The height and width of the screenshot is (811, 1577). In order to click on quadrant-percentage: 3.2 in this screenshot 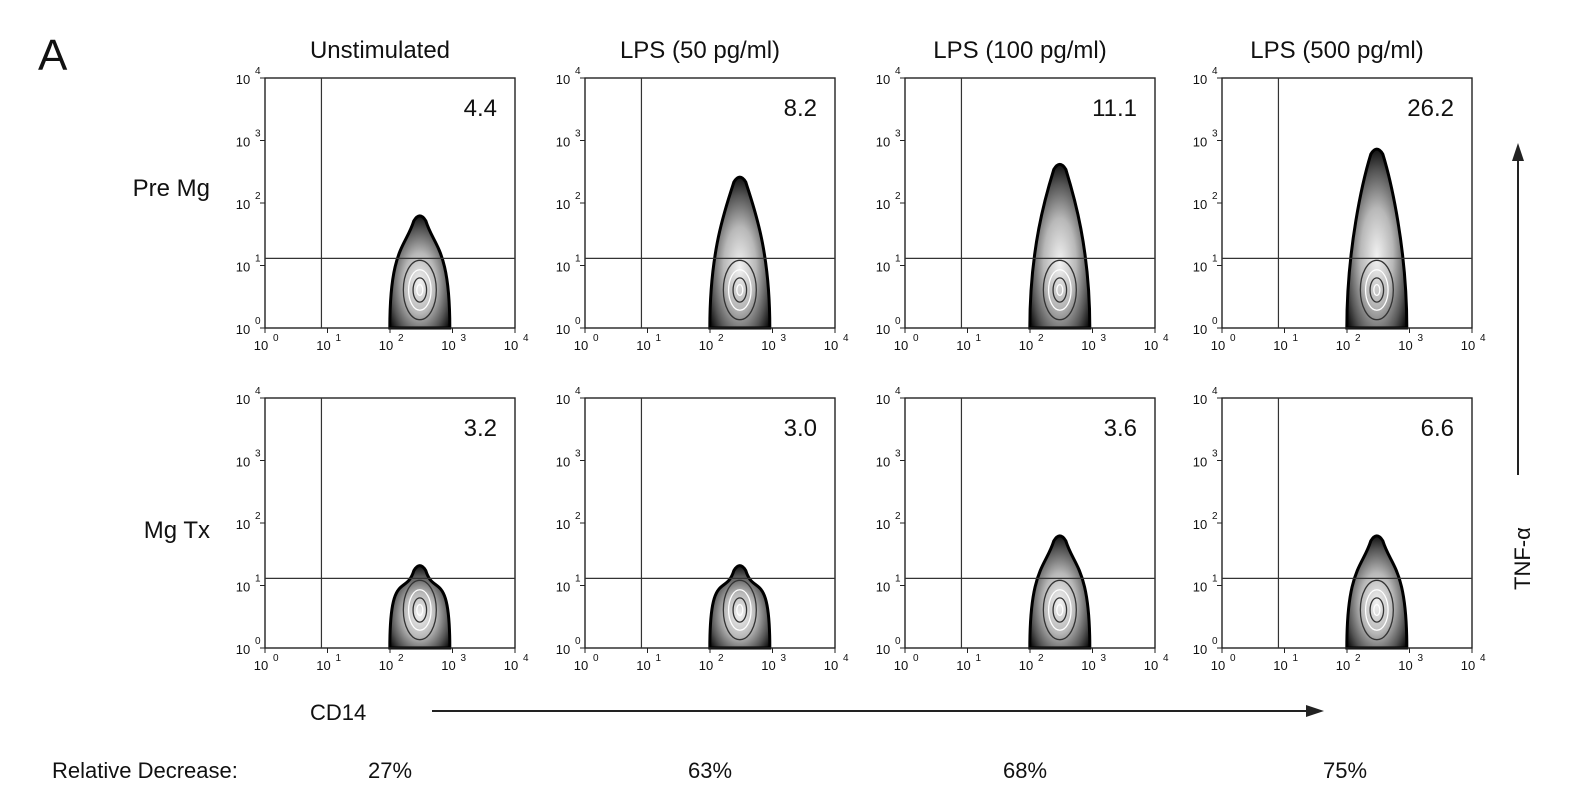, I will do `click(480, 428)`.